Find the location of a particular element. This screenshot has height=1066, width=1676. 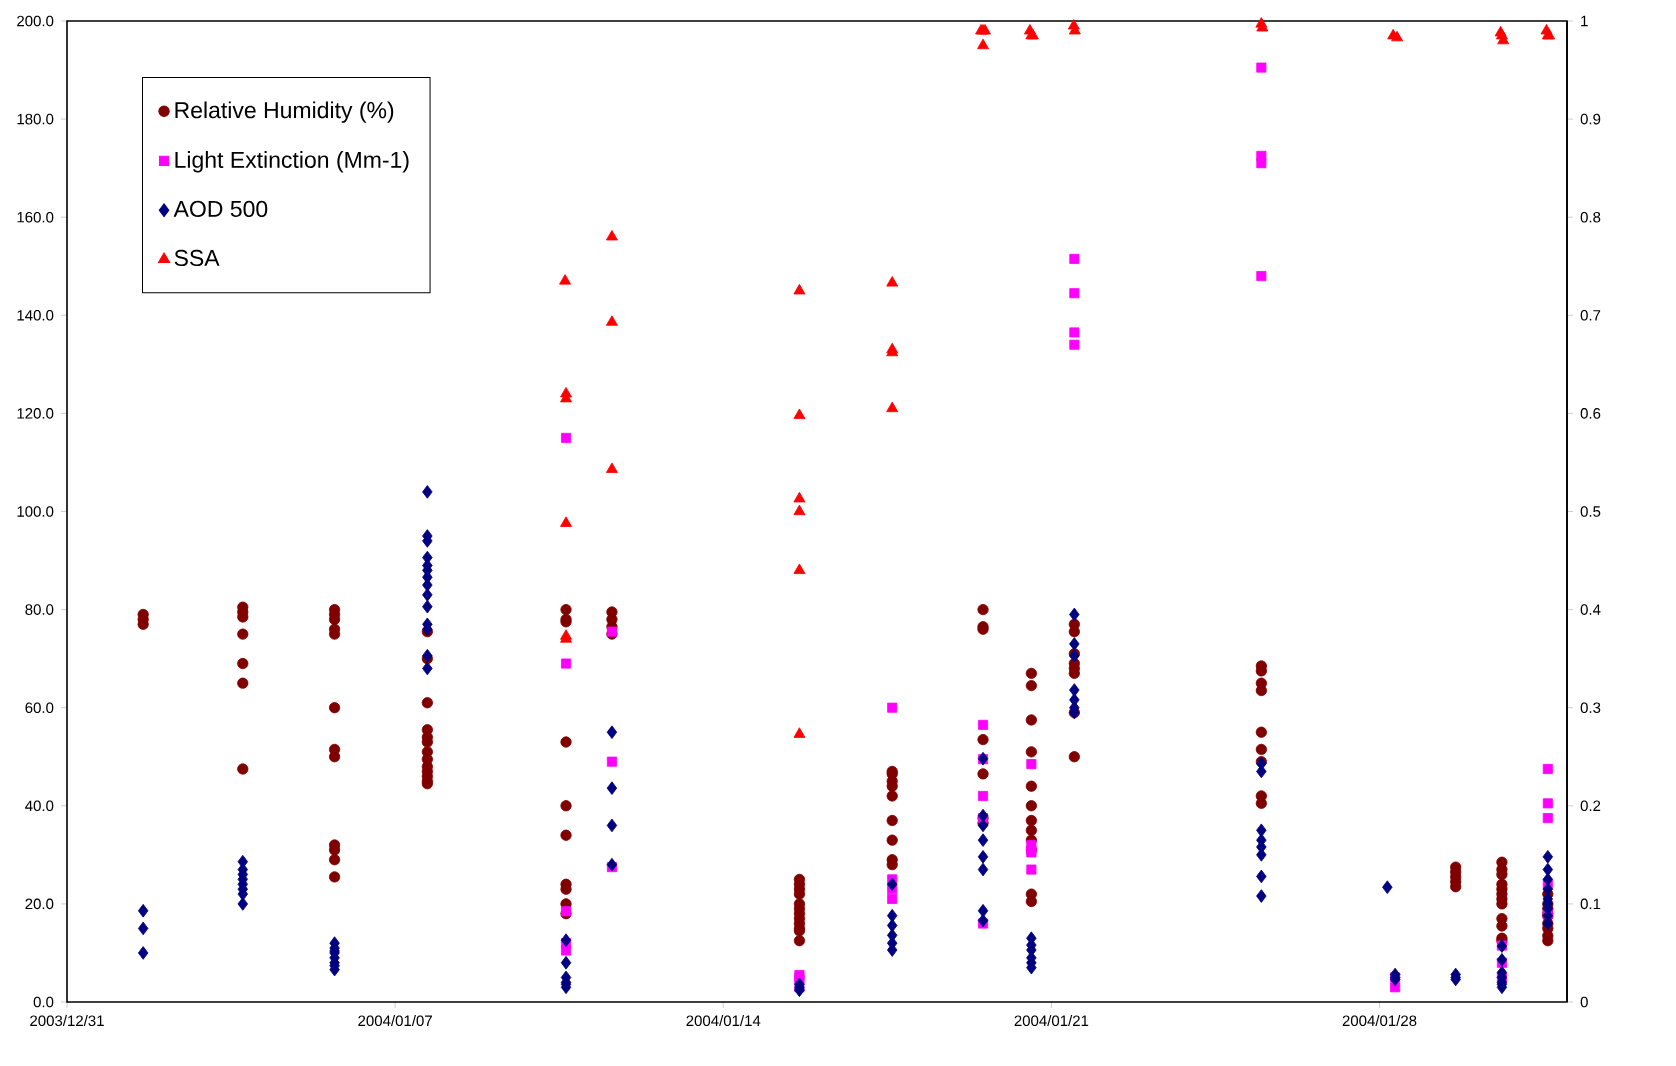

y2-tick-label: 0.7 is located at coordinates (1590, 315).